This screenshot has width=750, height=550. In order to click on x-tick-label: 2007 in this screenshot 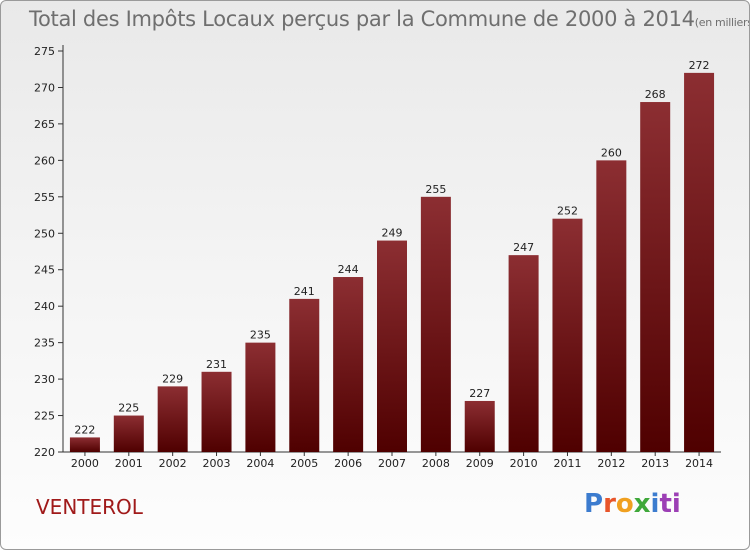, I will do `click(392, 463)`.